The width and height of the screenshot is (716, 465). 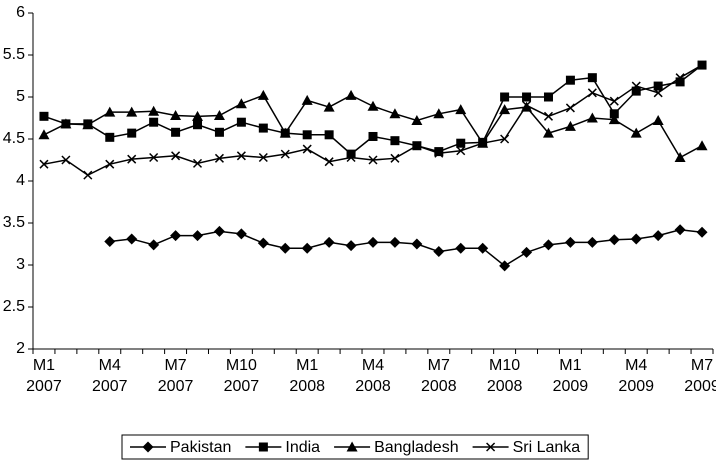 I want to click on legend-label: India, so click(x=302, y=447).